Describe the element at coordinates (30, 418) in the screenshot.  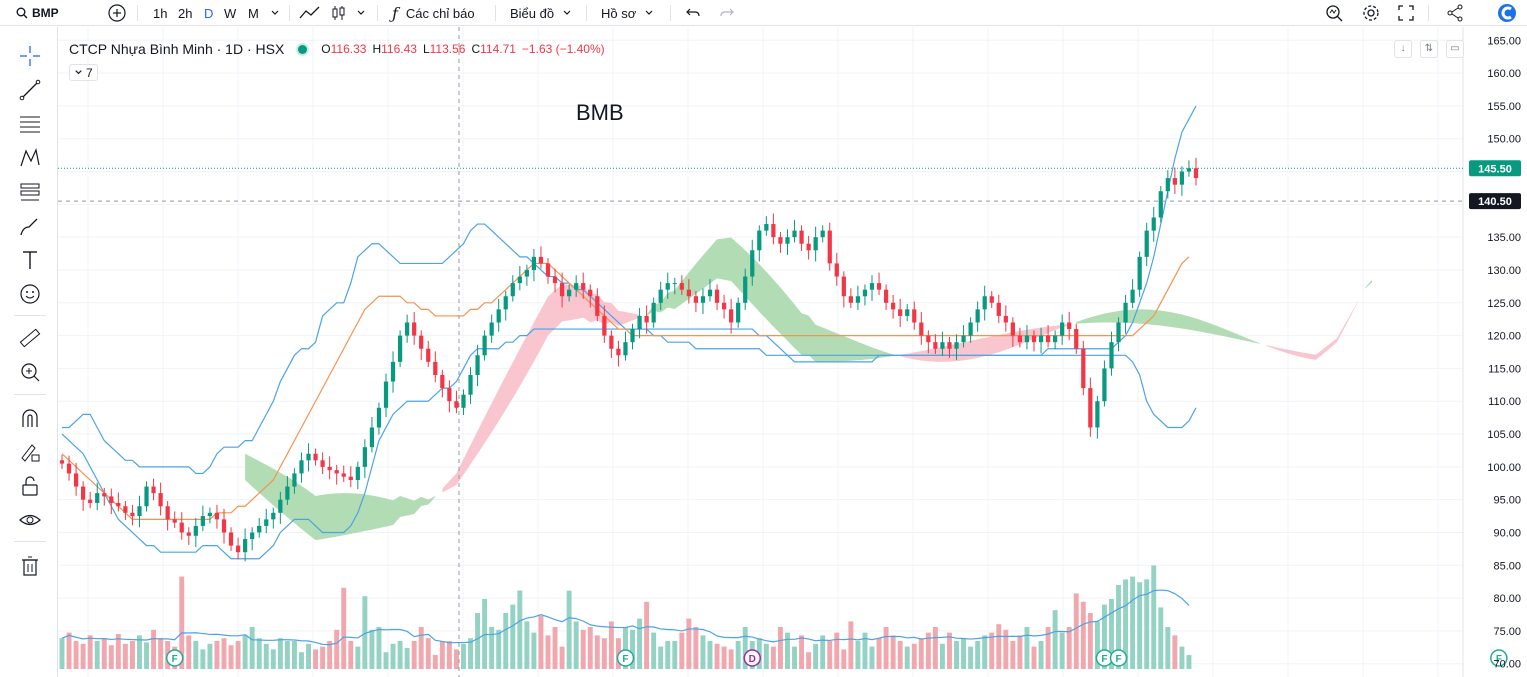
I see `magnet-tool` at that location.